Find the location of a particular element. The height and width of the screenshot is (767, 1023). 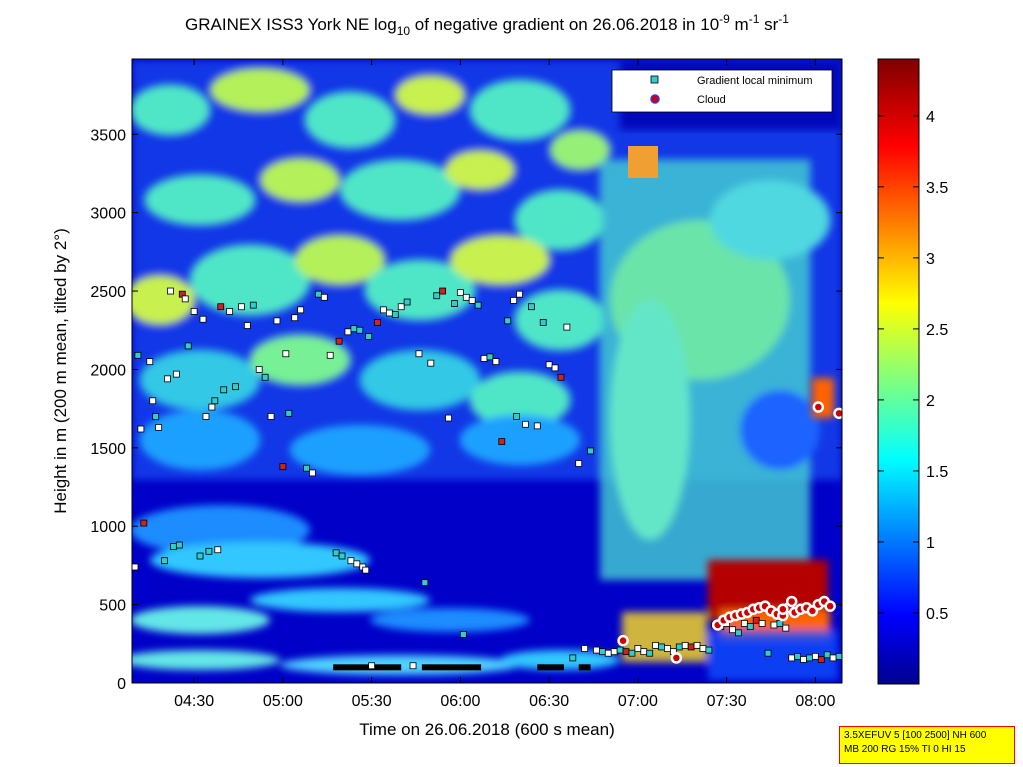

info-line-1: 3.5XEFUV 5 [100 2500] NH 600 is located at coordinates (915, 735).